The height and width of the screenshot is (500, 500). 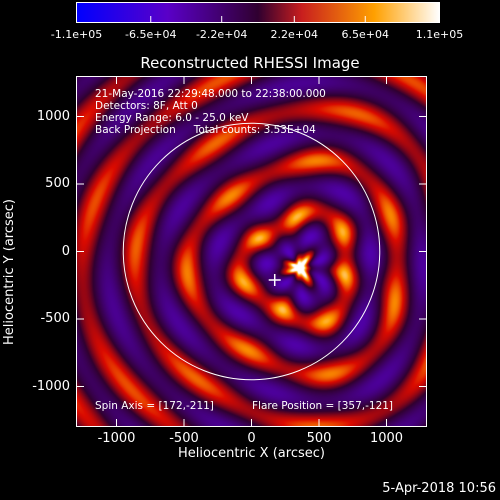 I want to click on colorbar-tick-label: 1.1e+05, so click(x=439, y=34).